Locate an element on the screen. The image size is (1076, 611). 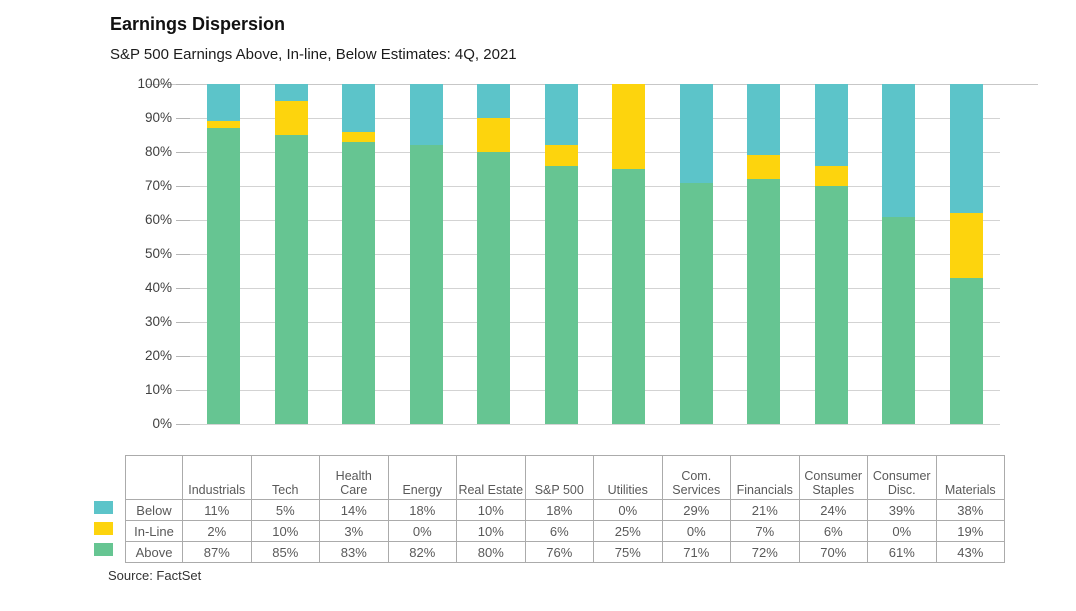
bar-slot-utilities is located at coordinates (629, 254).